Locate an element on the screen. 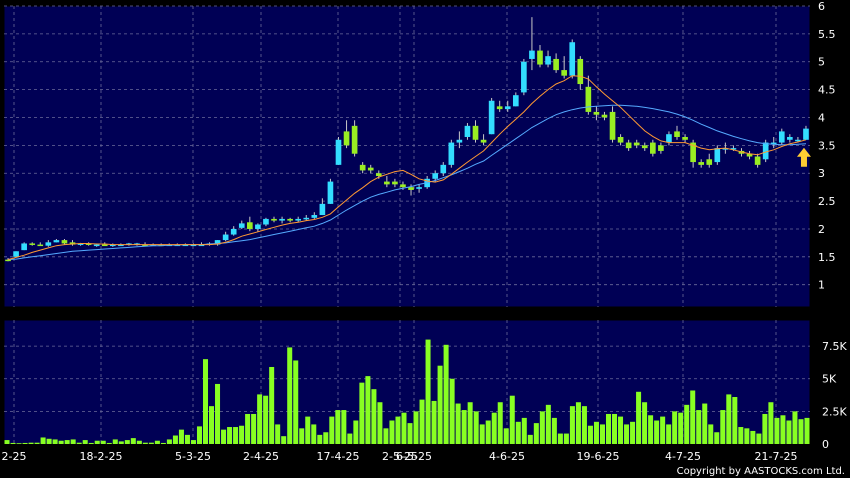  price-tick-label: 4 is located at coordinates (821, 117).